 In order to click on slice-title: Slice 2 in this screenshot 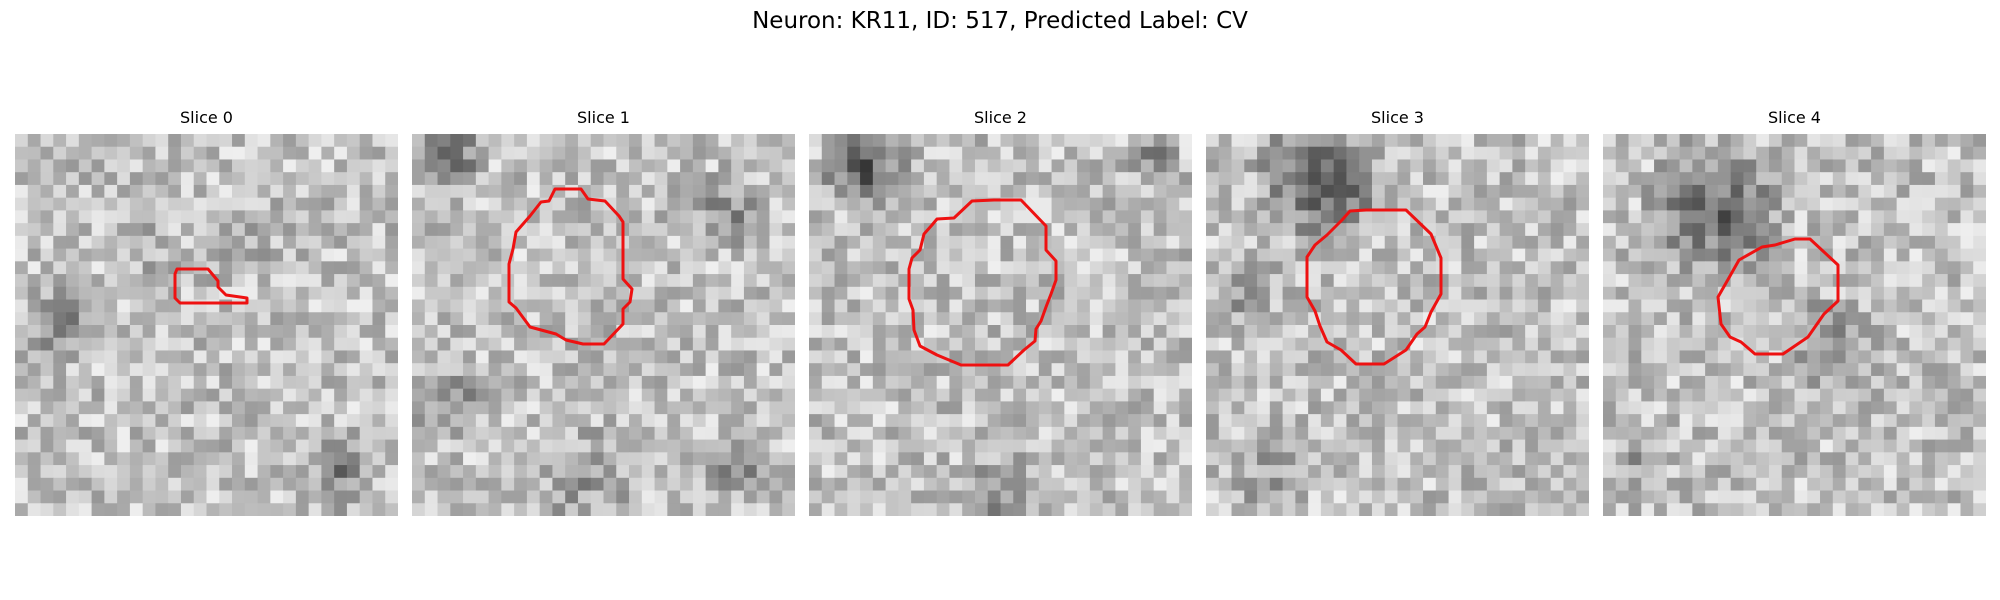, I will do `click(1000, 117)`.